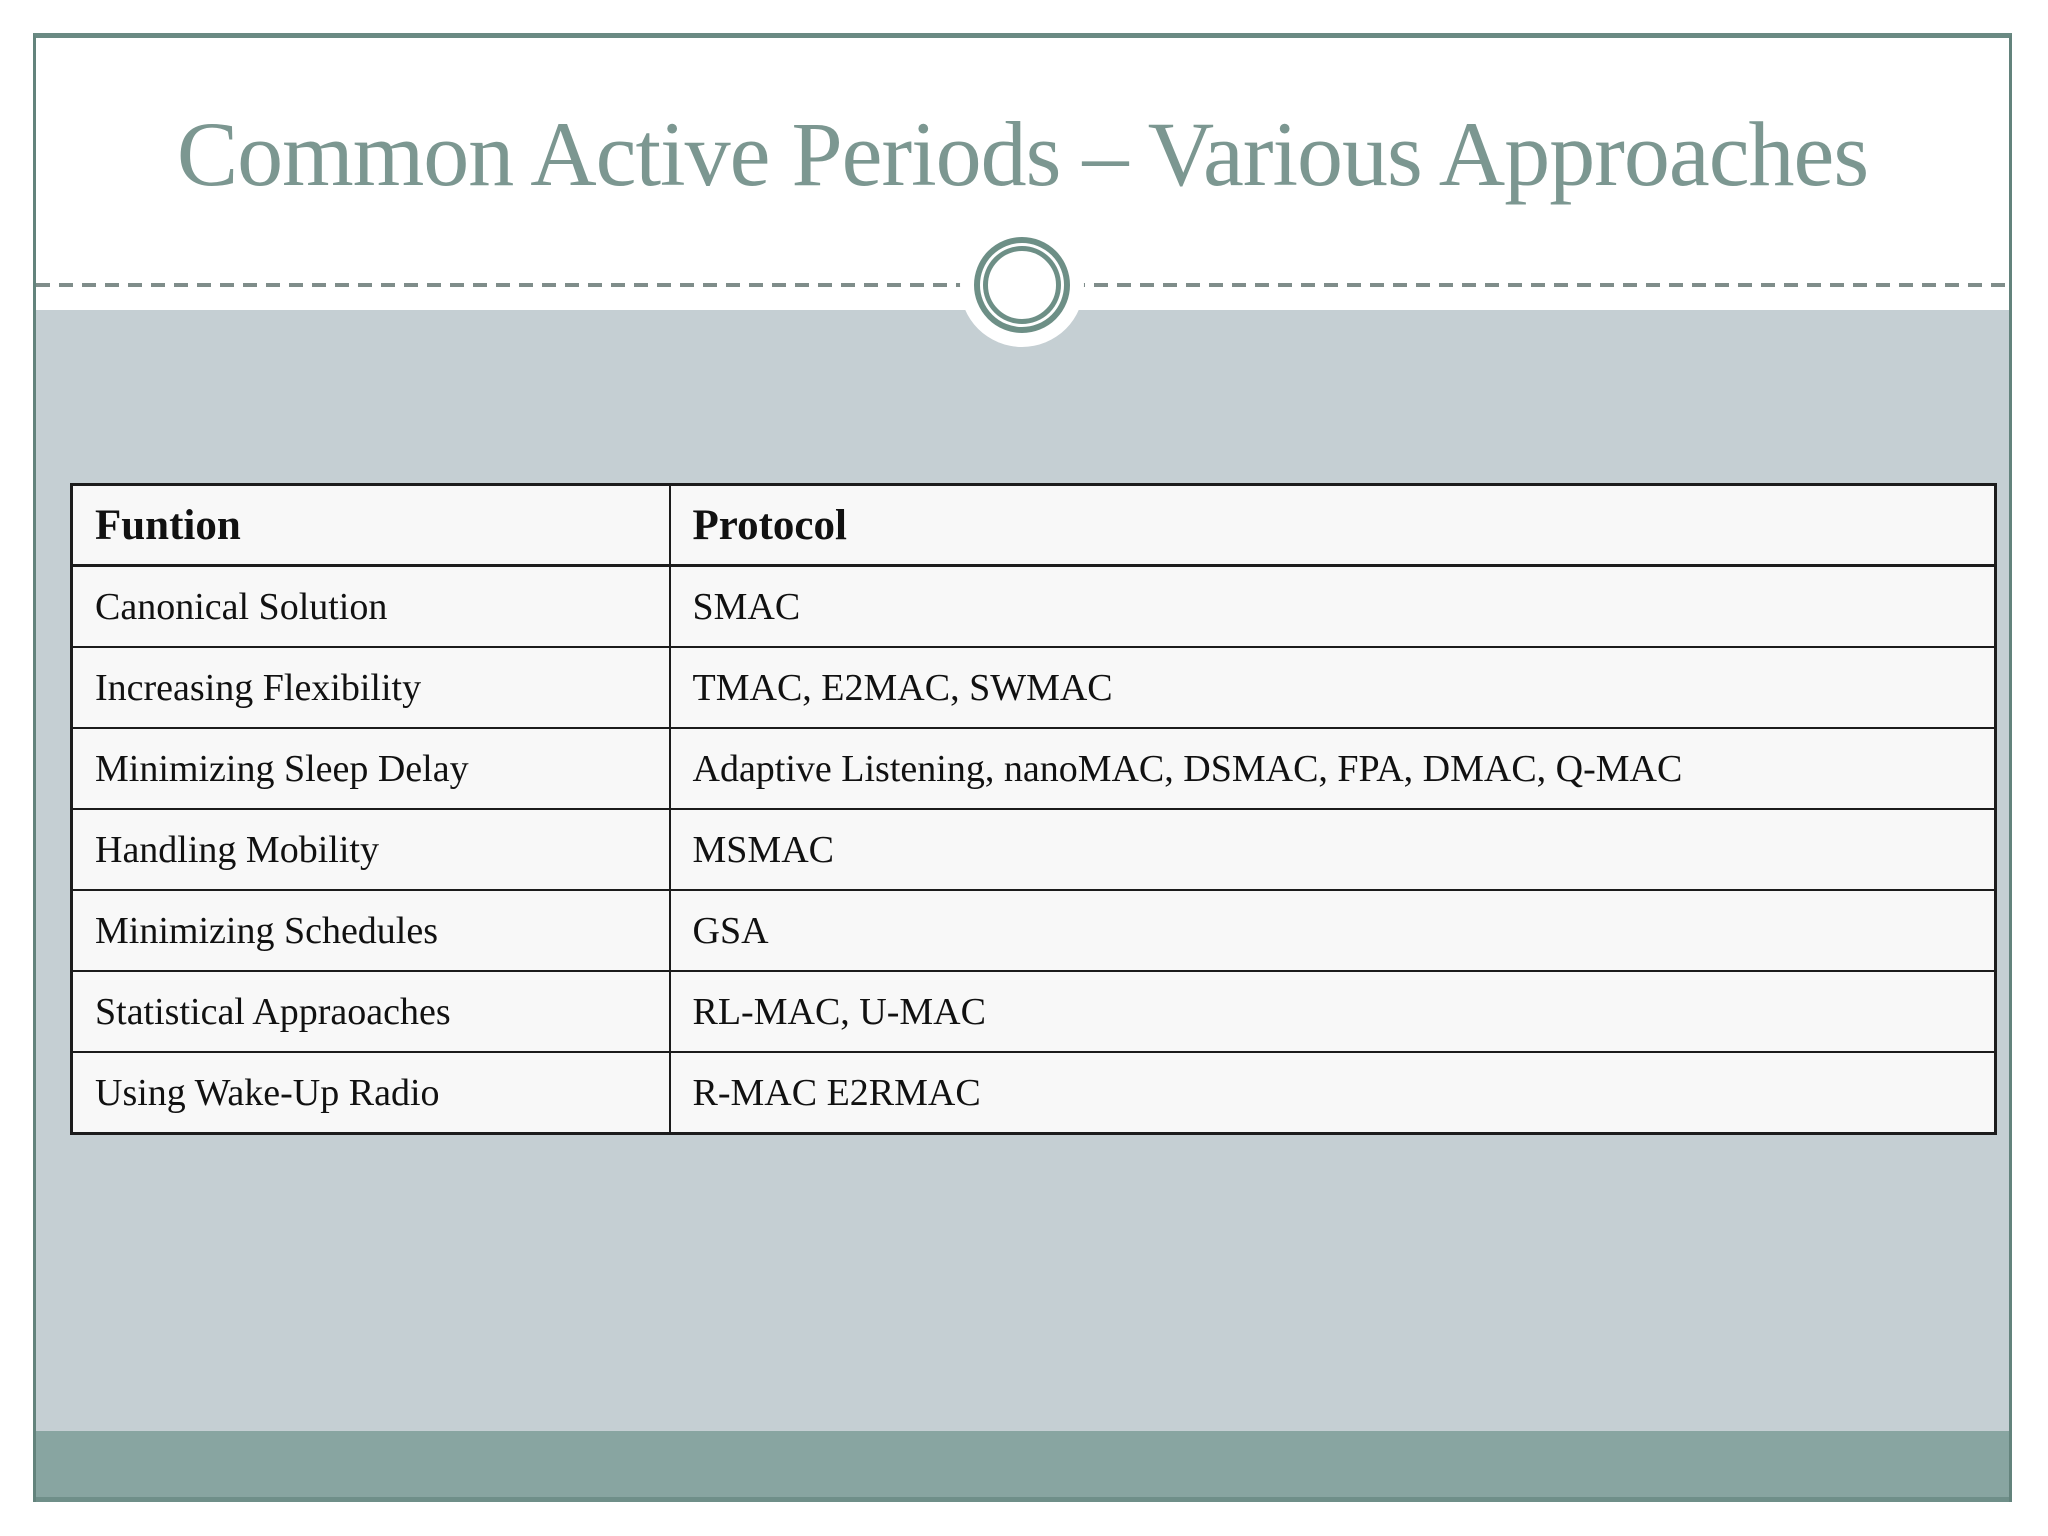 The image size is (2048, 1536). I want to click on column-header-protocol: Protocol, so click(1332, 525).